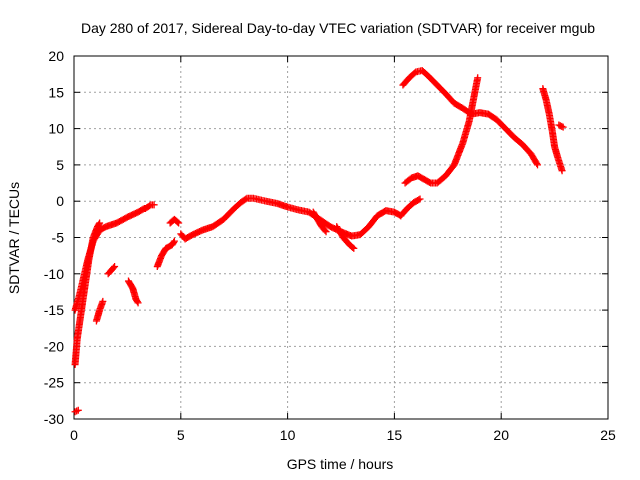 Image resolution: width=640 pixels, height=480 pixels. Describe the element at coordinates (340, 464) in the screenshot. I see `x-axis-label: GPS time / hours` at that location.